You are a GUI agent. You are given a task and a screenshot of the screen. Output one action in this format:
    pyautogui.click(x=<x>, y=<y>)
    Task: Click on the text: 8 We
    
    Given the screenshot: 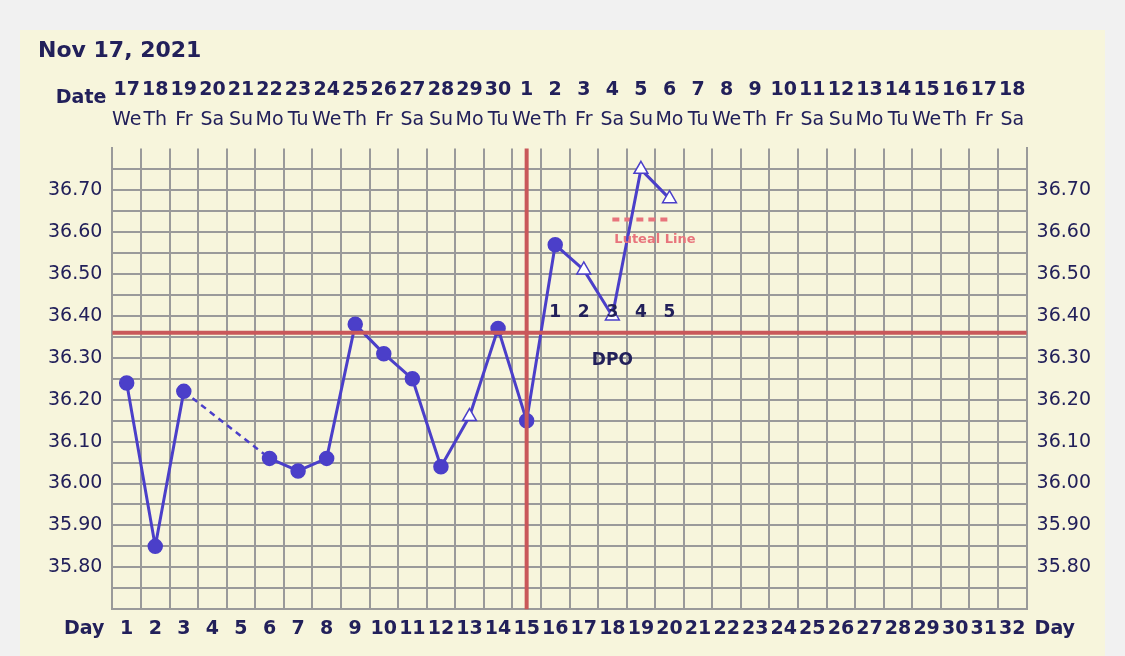 What is the action you would take?
    pyautogui.click(x=726, y=103)
    